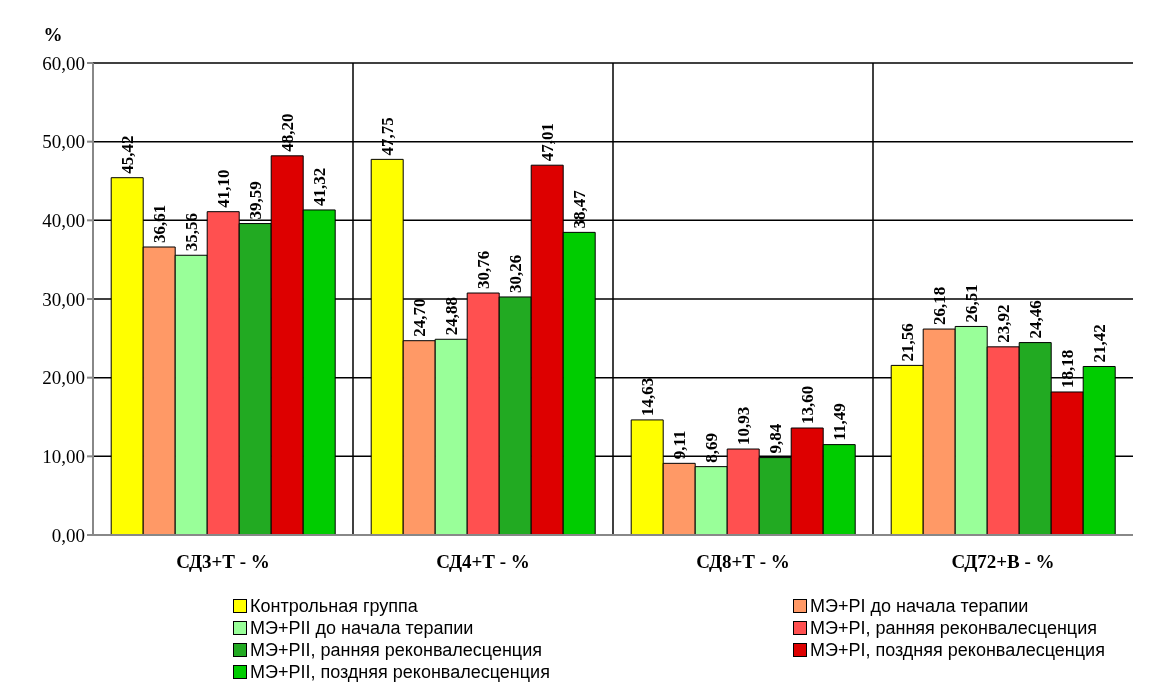  I want to click on legend-label: МЭ+PI до начала терапии, so click(919, 606).